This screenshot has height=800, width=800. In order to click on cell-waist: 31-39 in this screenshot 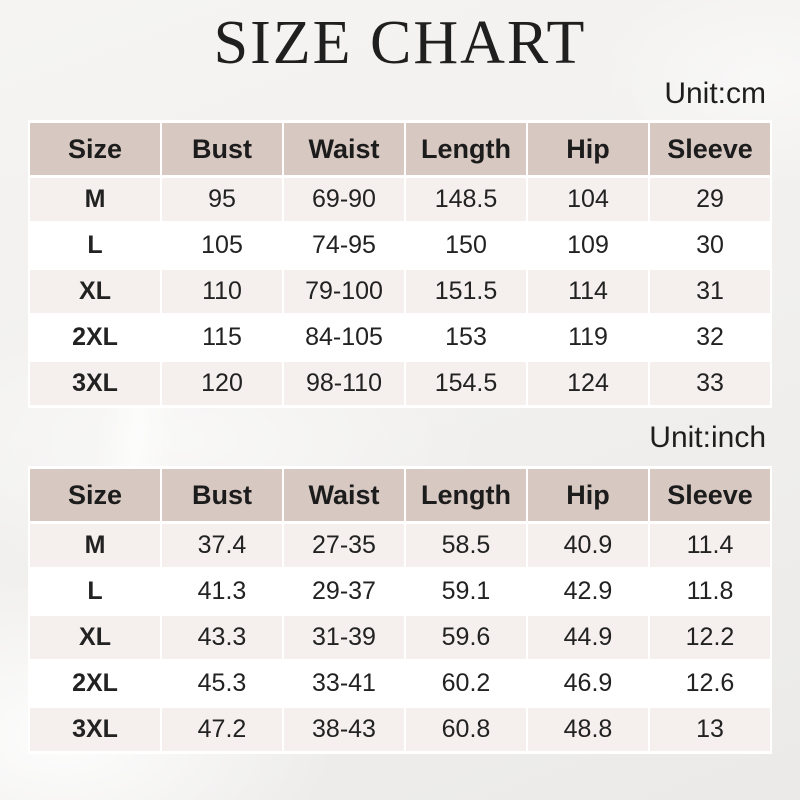, I will do `click(344, 637)`.